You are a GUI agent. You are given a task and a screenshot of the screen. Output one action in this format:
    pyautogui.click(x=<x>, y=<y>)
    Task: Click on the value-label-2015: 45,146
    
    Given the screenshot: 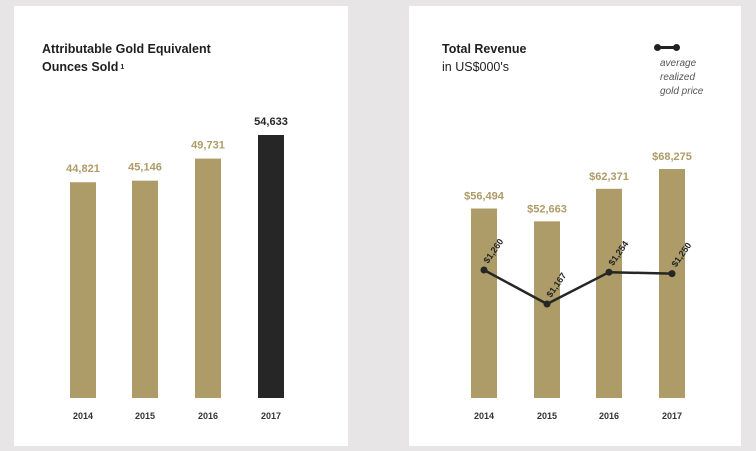 What is the action you would take?
    pyautogui.click(x=145, y=168)
    